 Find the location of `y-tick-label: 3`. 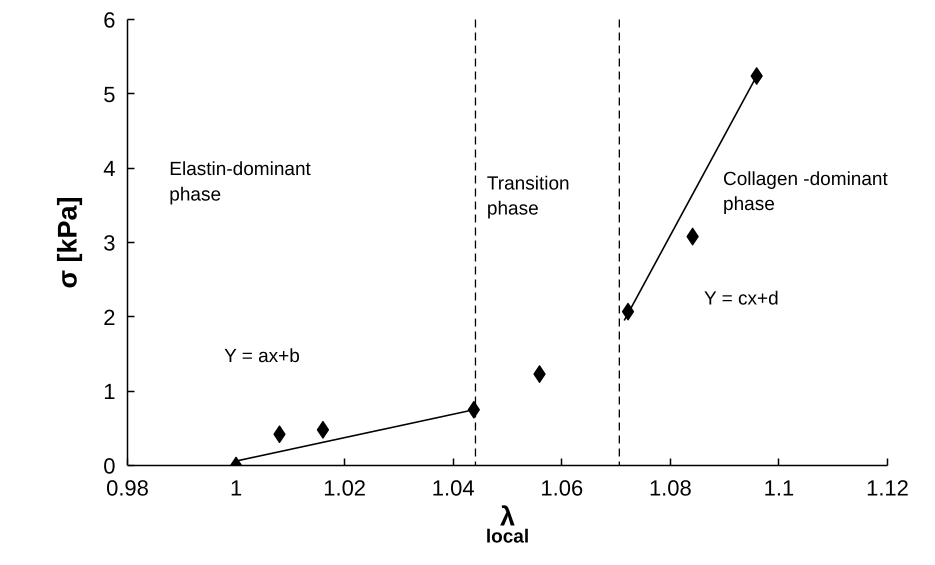

y-tick-label: 3 is located at coordinates (109, 243).